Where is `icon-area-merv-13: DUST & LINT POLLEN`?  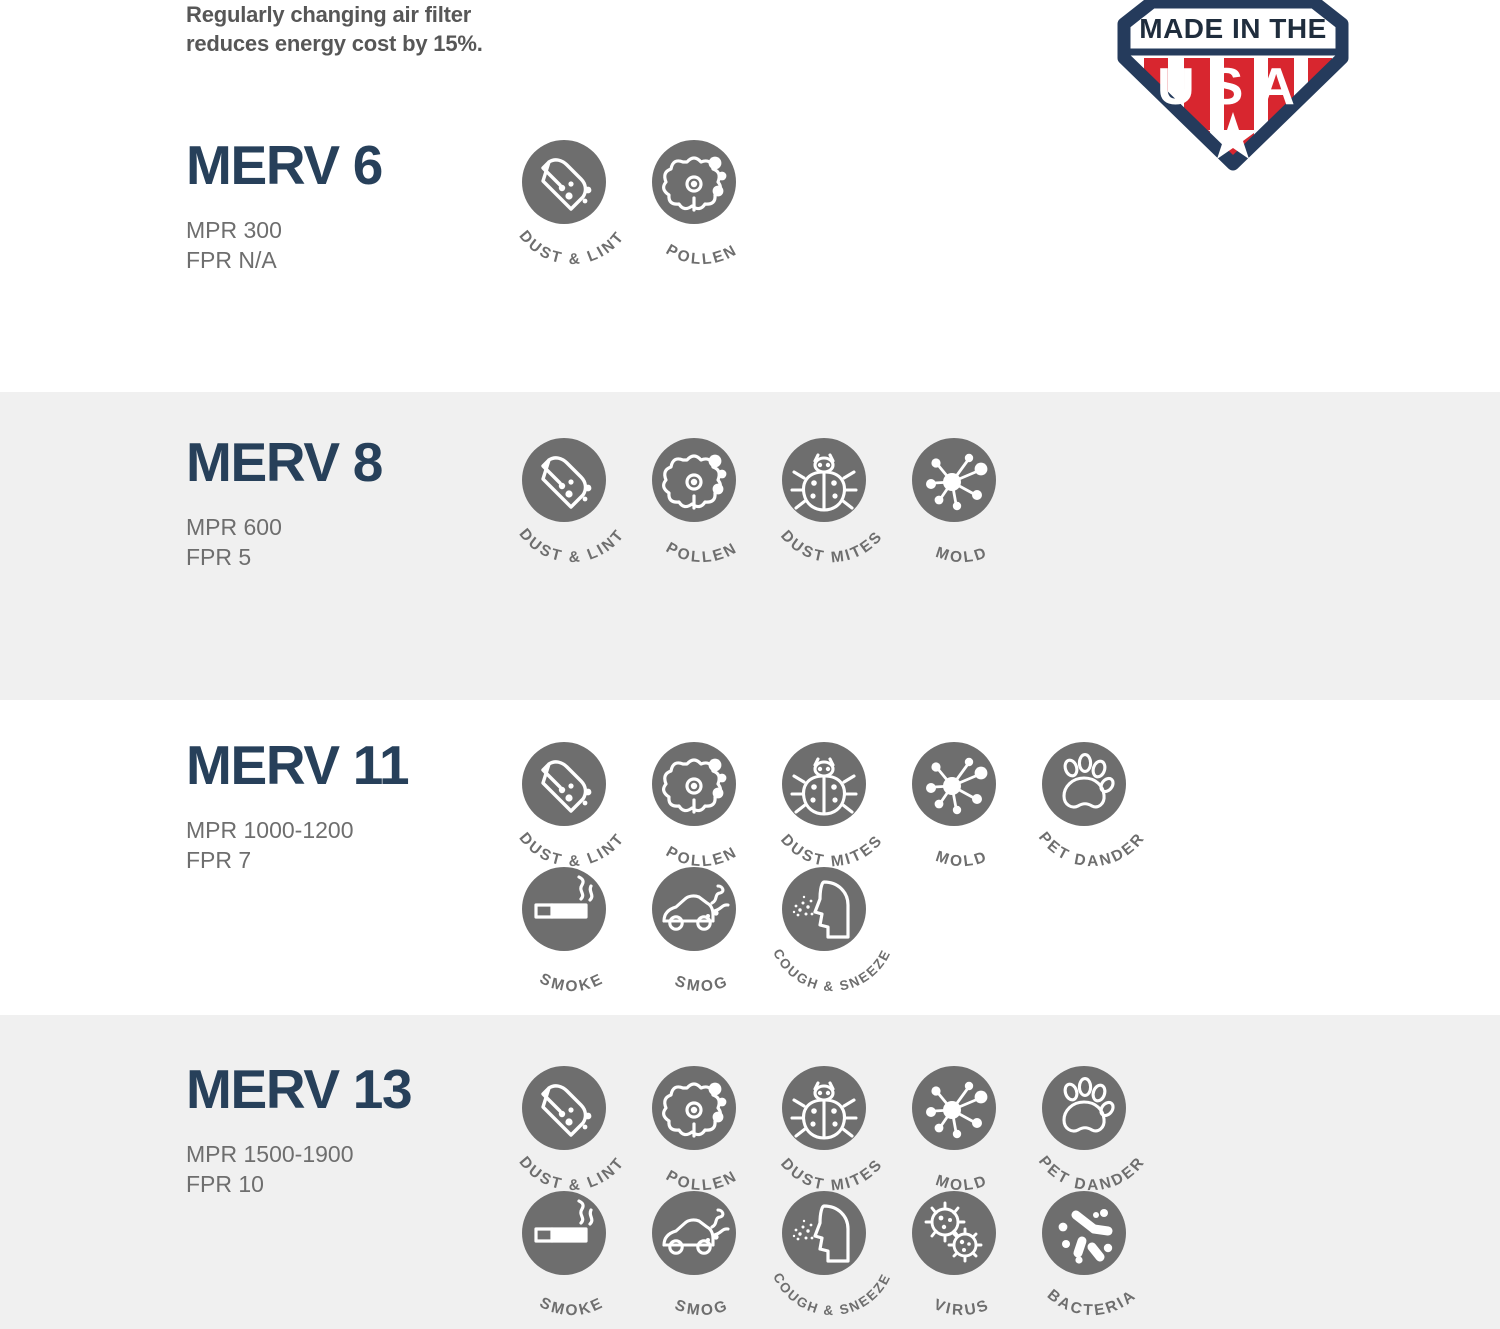 icon-area-merv-13: DUST & LINT POLLEN is located at coordinates (988, 1192).